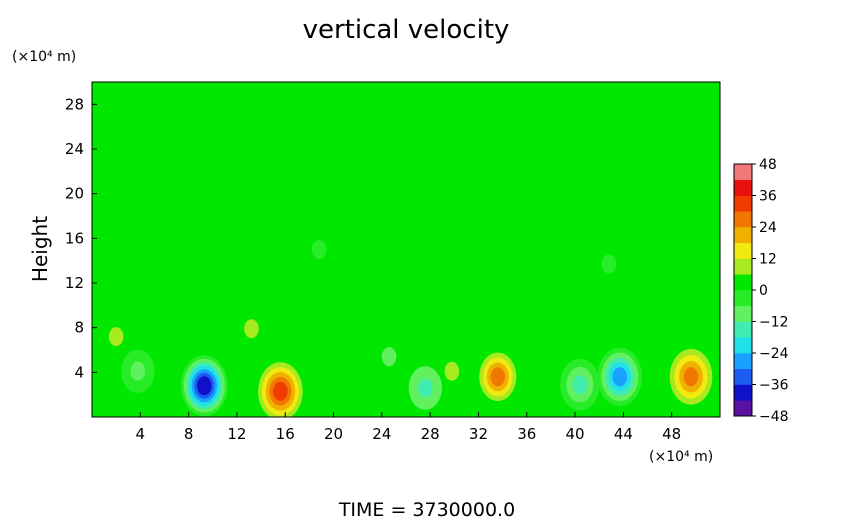 The height and width of the screenshot is (519, 854). I want to click on colorbar-tick-label: 12, so click(768, 260).